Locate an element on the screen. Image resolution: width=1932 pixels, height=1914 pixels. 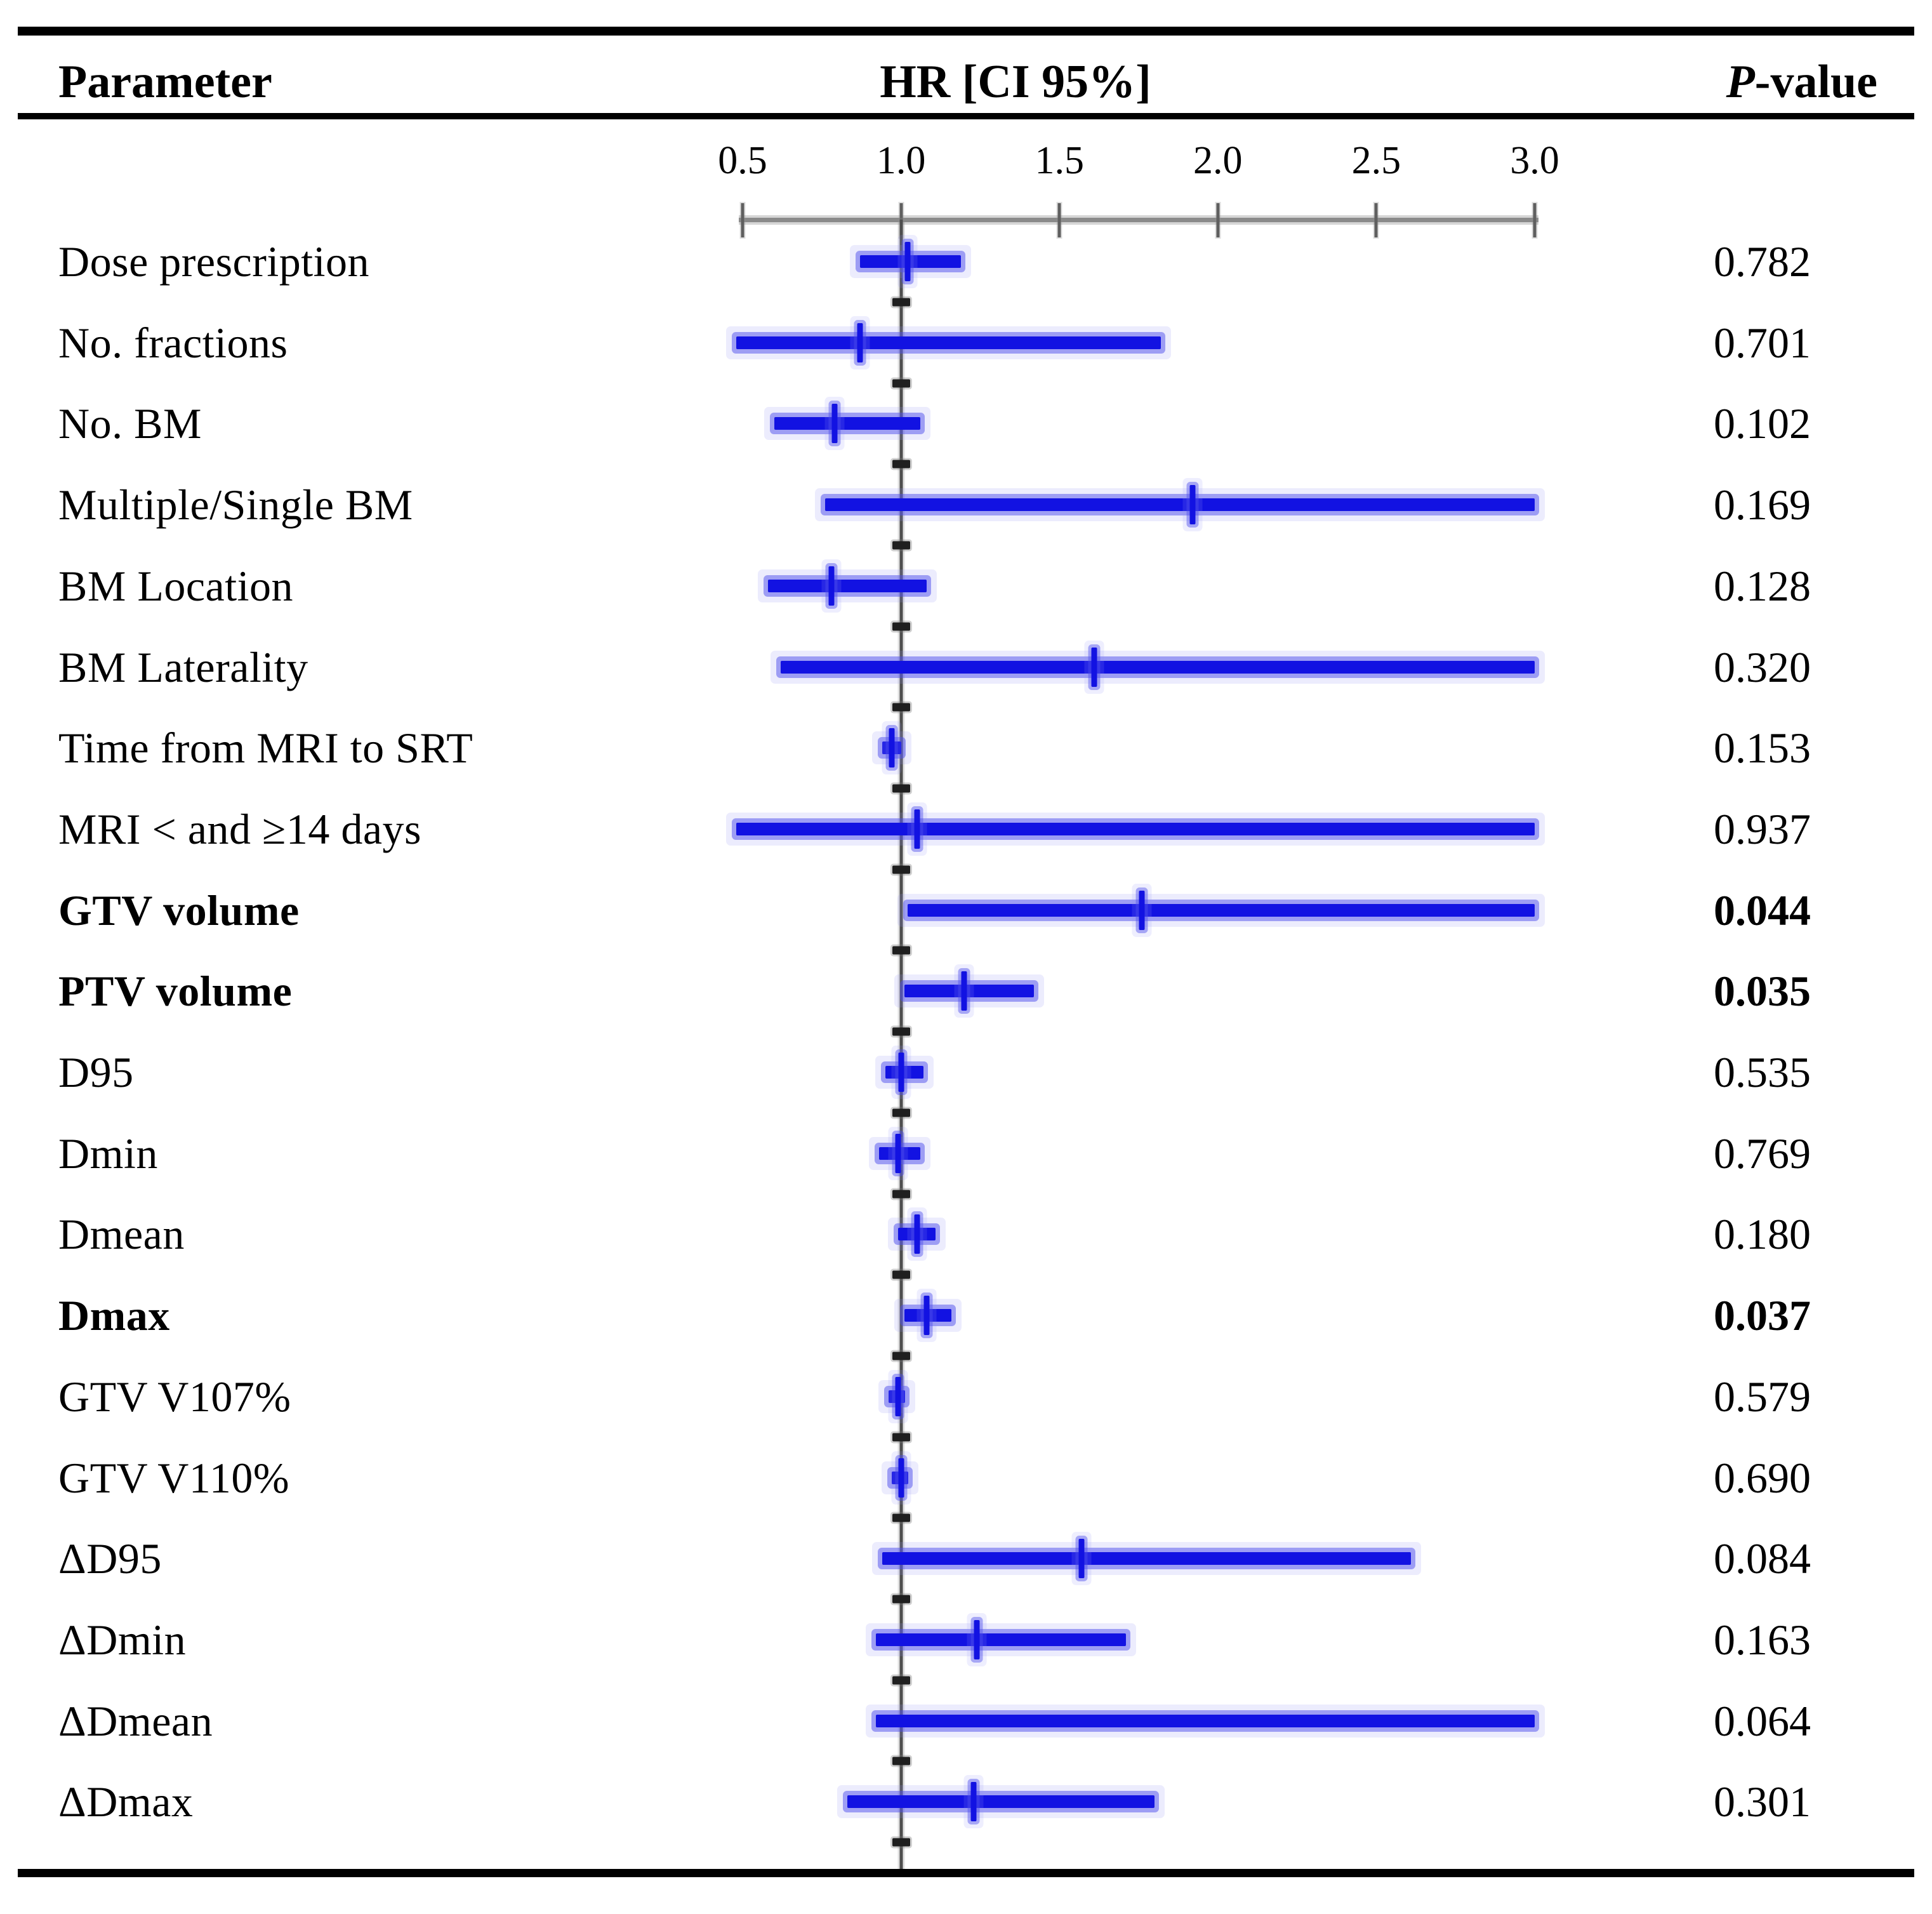
parameter-label: Dmean is located at coordinates (121, 1234).